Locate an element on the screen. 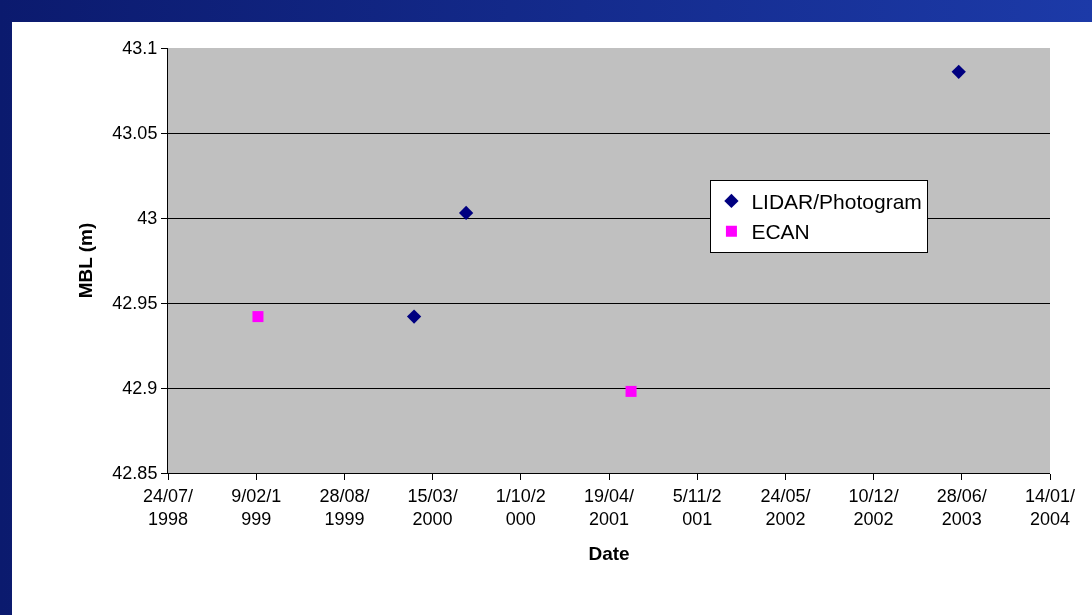 The width and height of the screenshot is (1092, 615). y-tick-label: 43.1 is located at coordinates (140, 48).